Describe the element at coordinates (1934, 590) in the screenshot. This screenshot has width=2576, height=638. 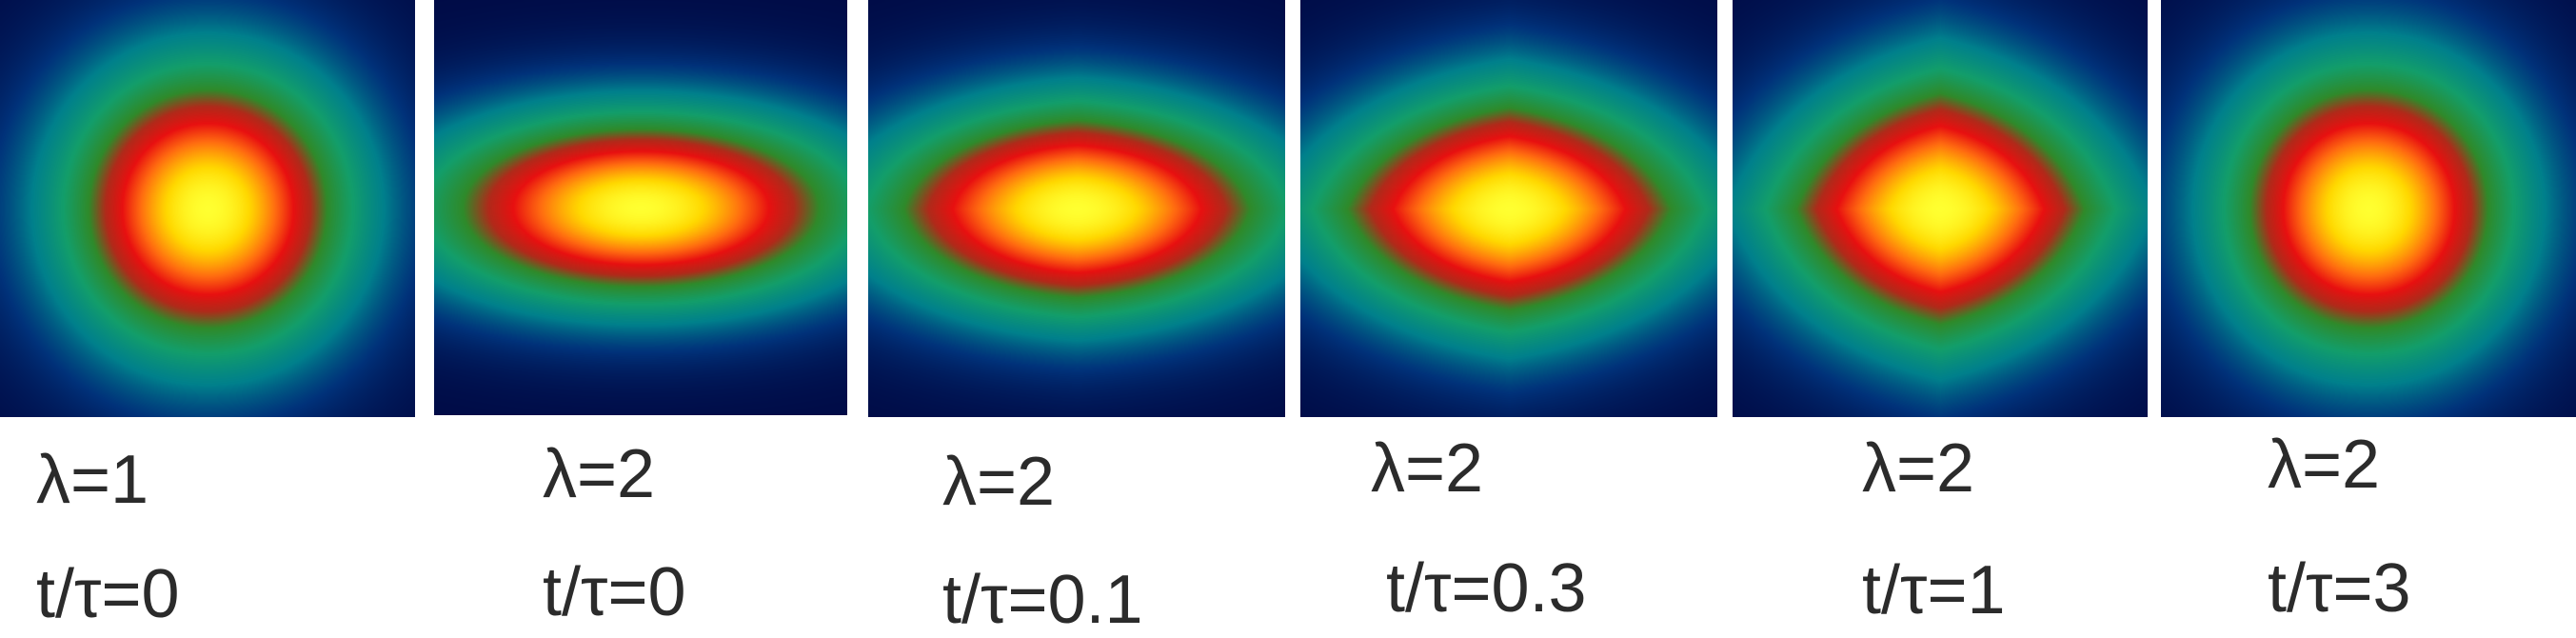
I see `time-label-5: t/τ=1` at that location.